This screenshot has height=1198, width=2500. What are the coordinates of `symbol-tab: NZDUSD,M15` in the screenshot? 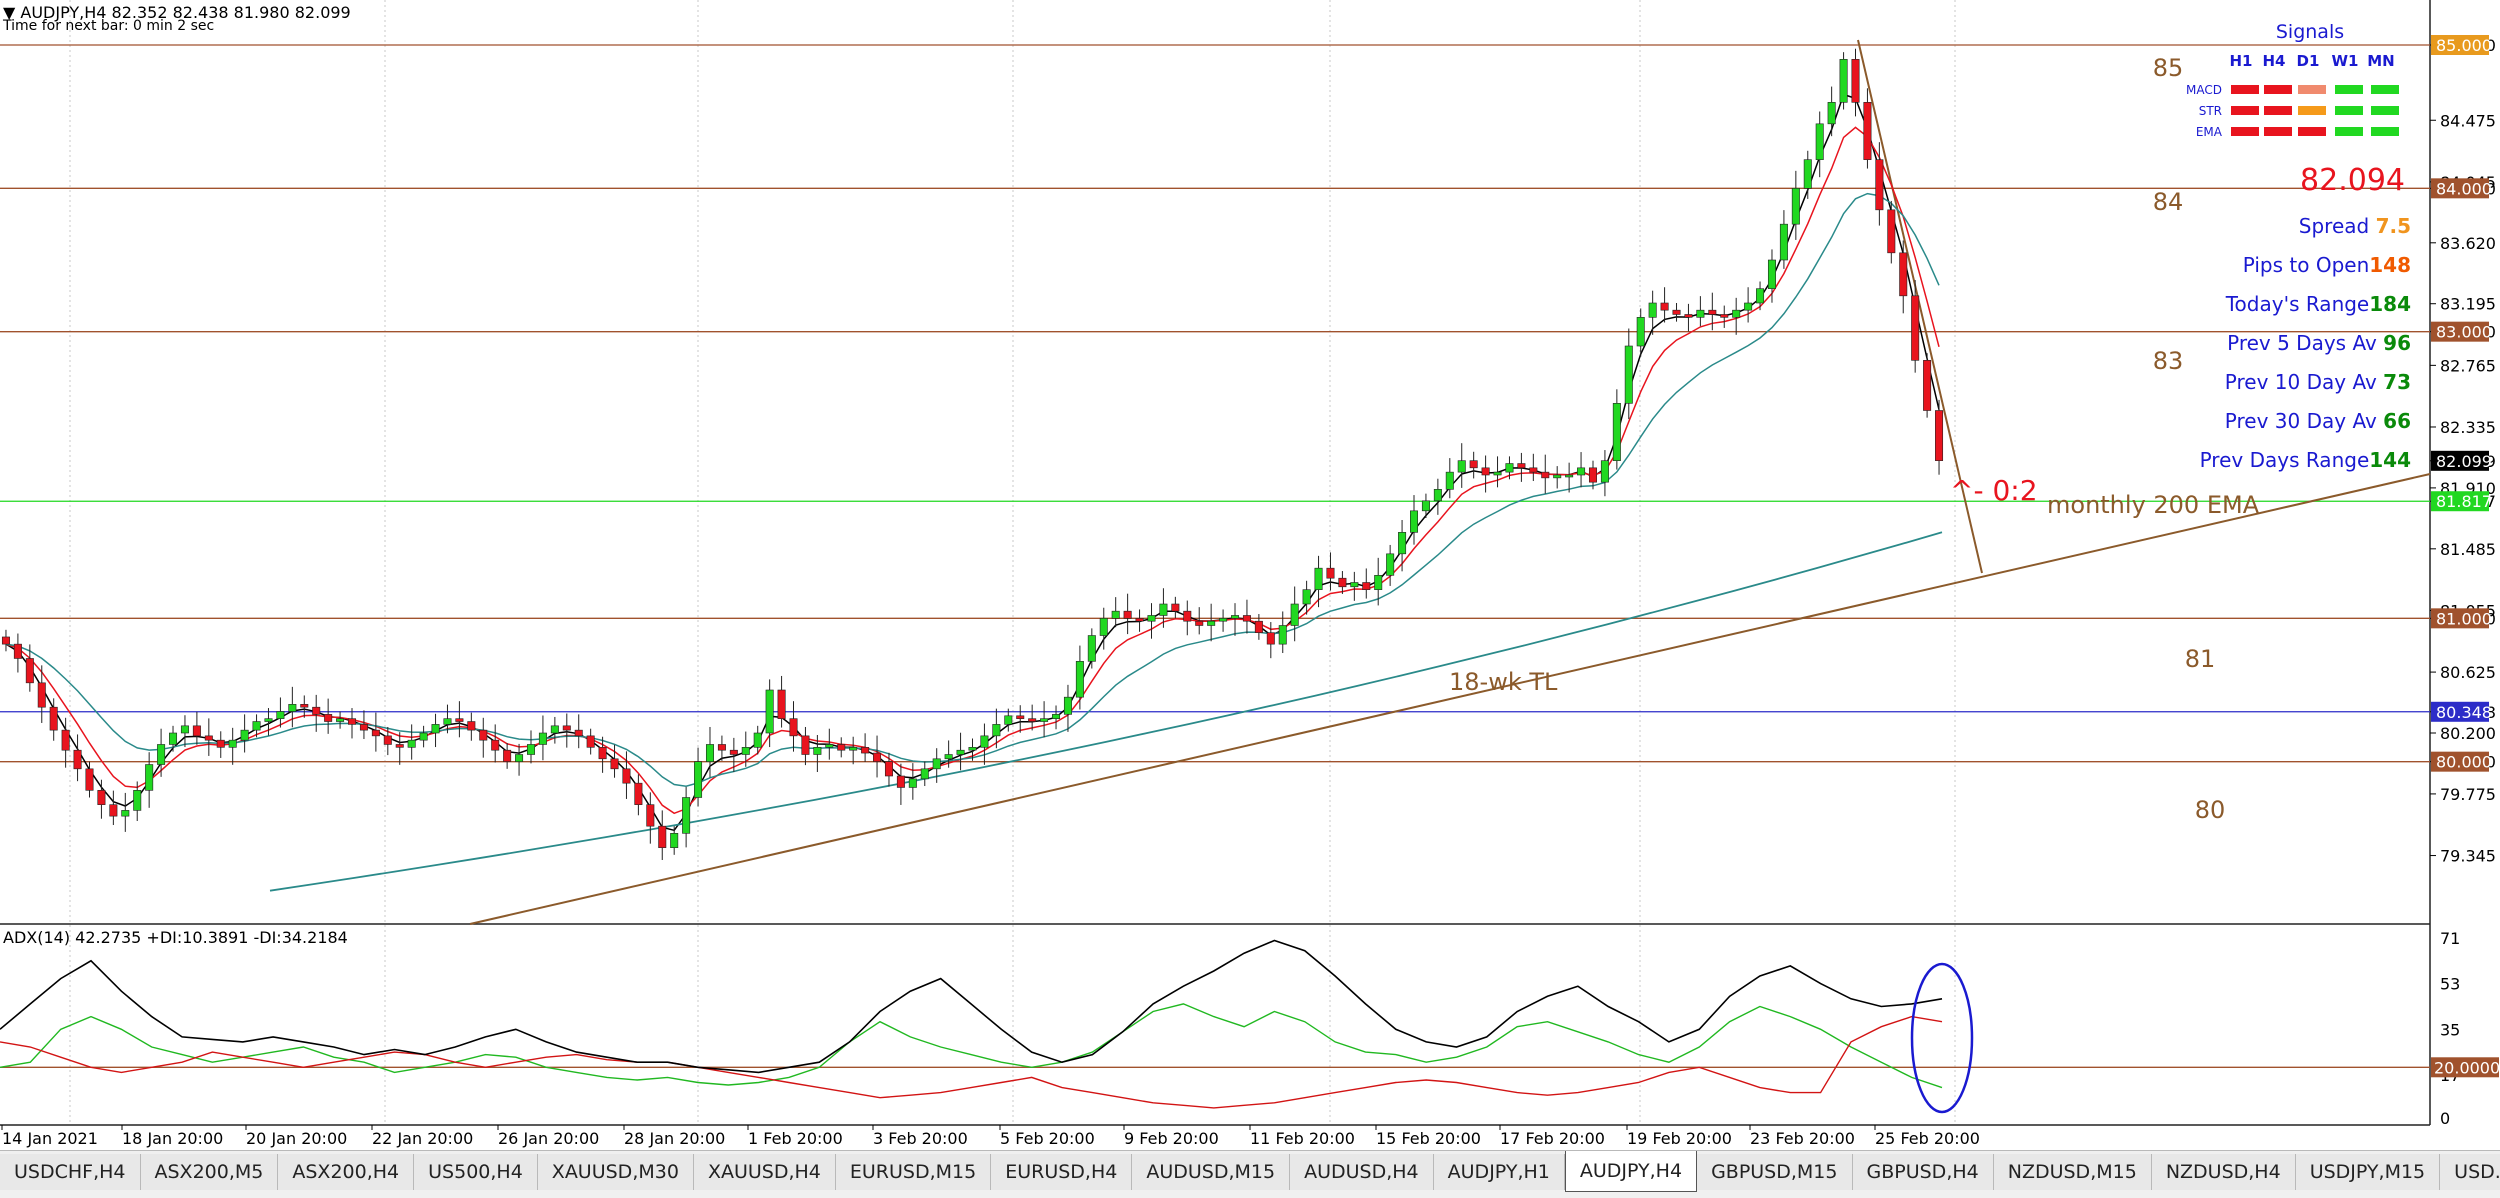 It's located at (2072, 1172).